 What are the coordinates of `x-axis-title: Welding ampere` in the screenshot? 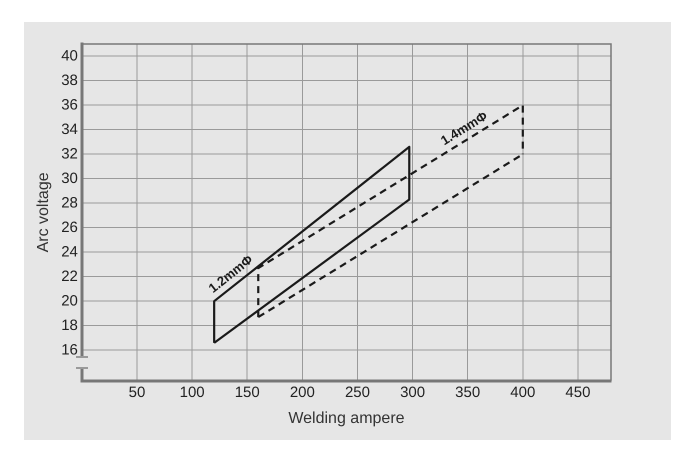 It's located at (346, 418).